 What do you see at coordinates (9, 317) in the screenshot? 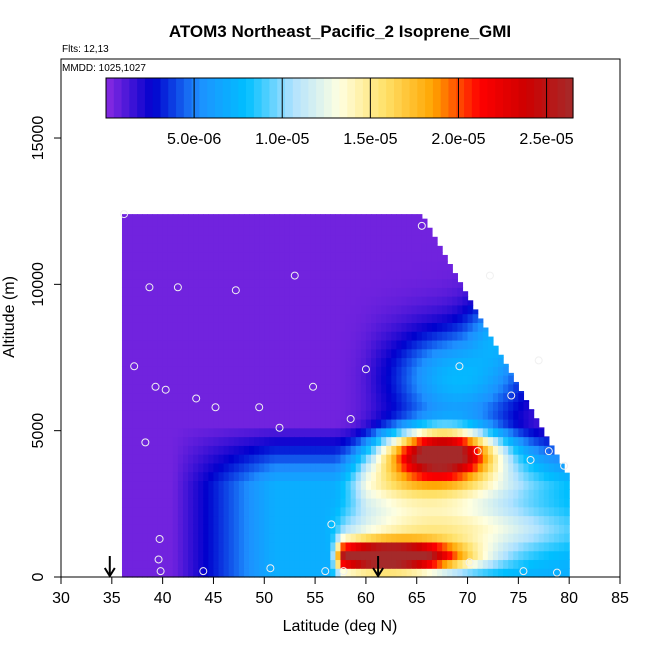
I see `y-axis-label: Altitude (m)` at bounding box center [9, 317].